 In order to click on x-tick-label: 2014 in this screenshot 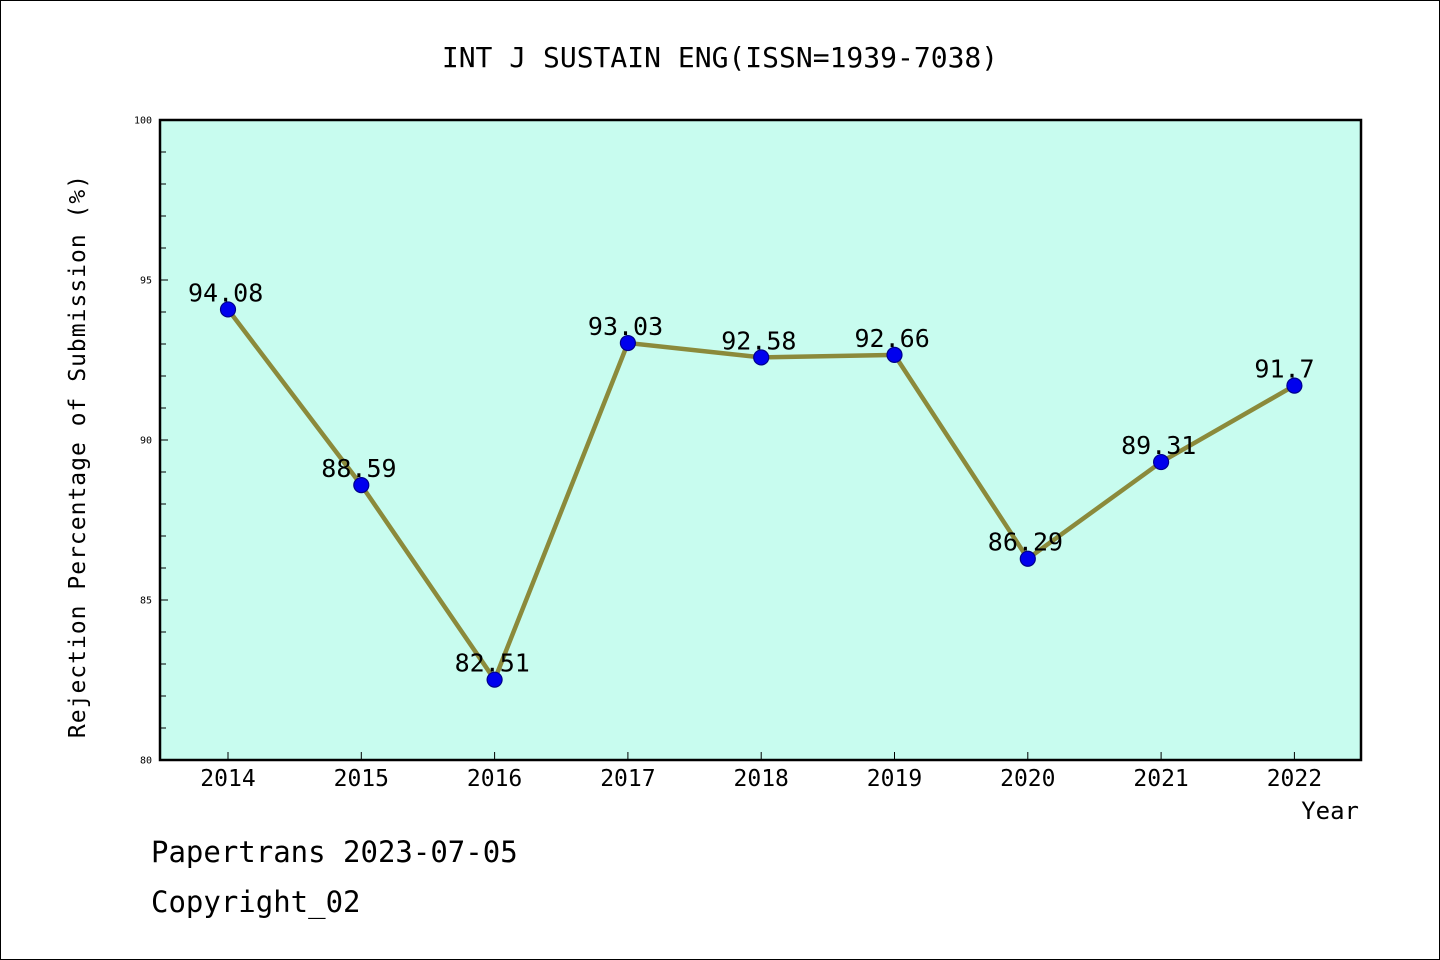, I will do `click(227, 779)`.